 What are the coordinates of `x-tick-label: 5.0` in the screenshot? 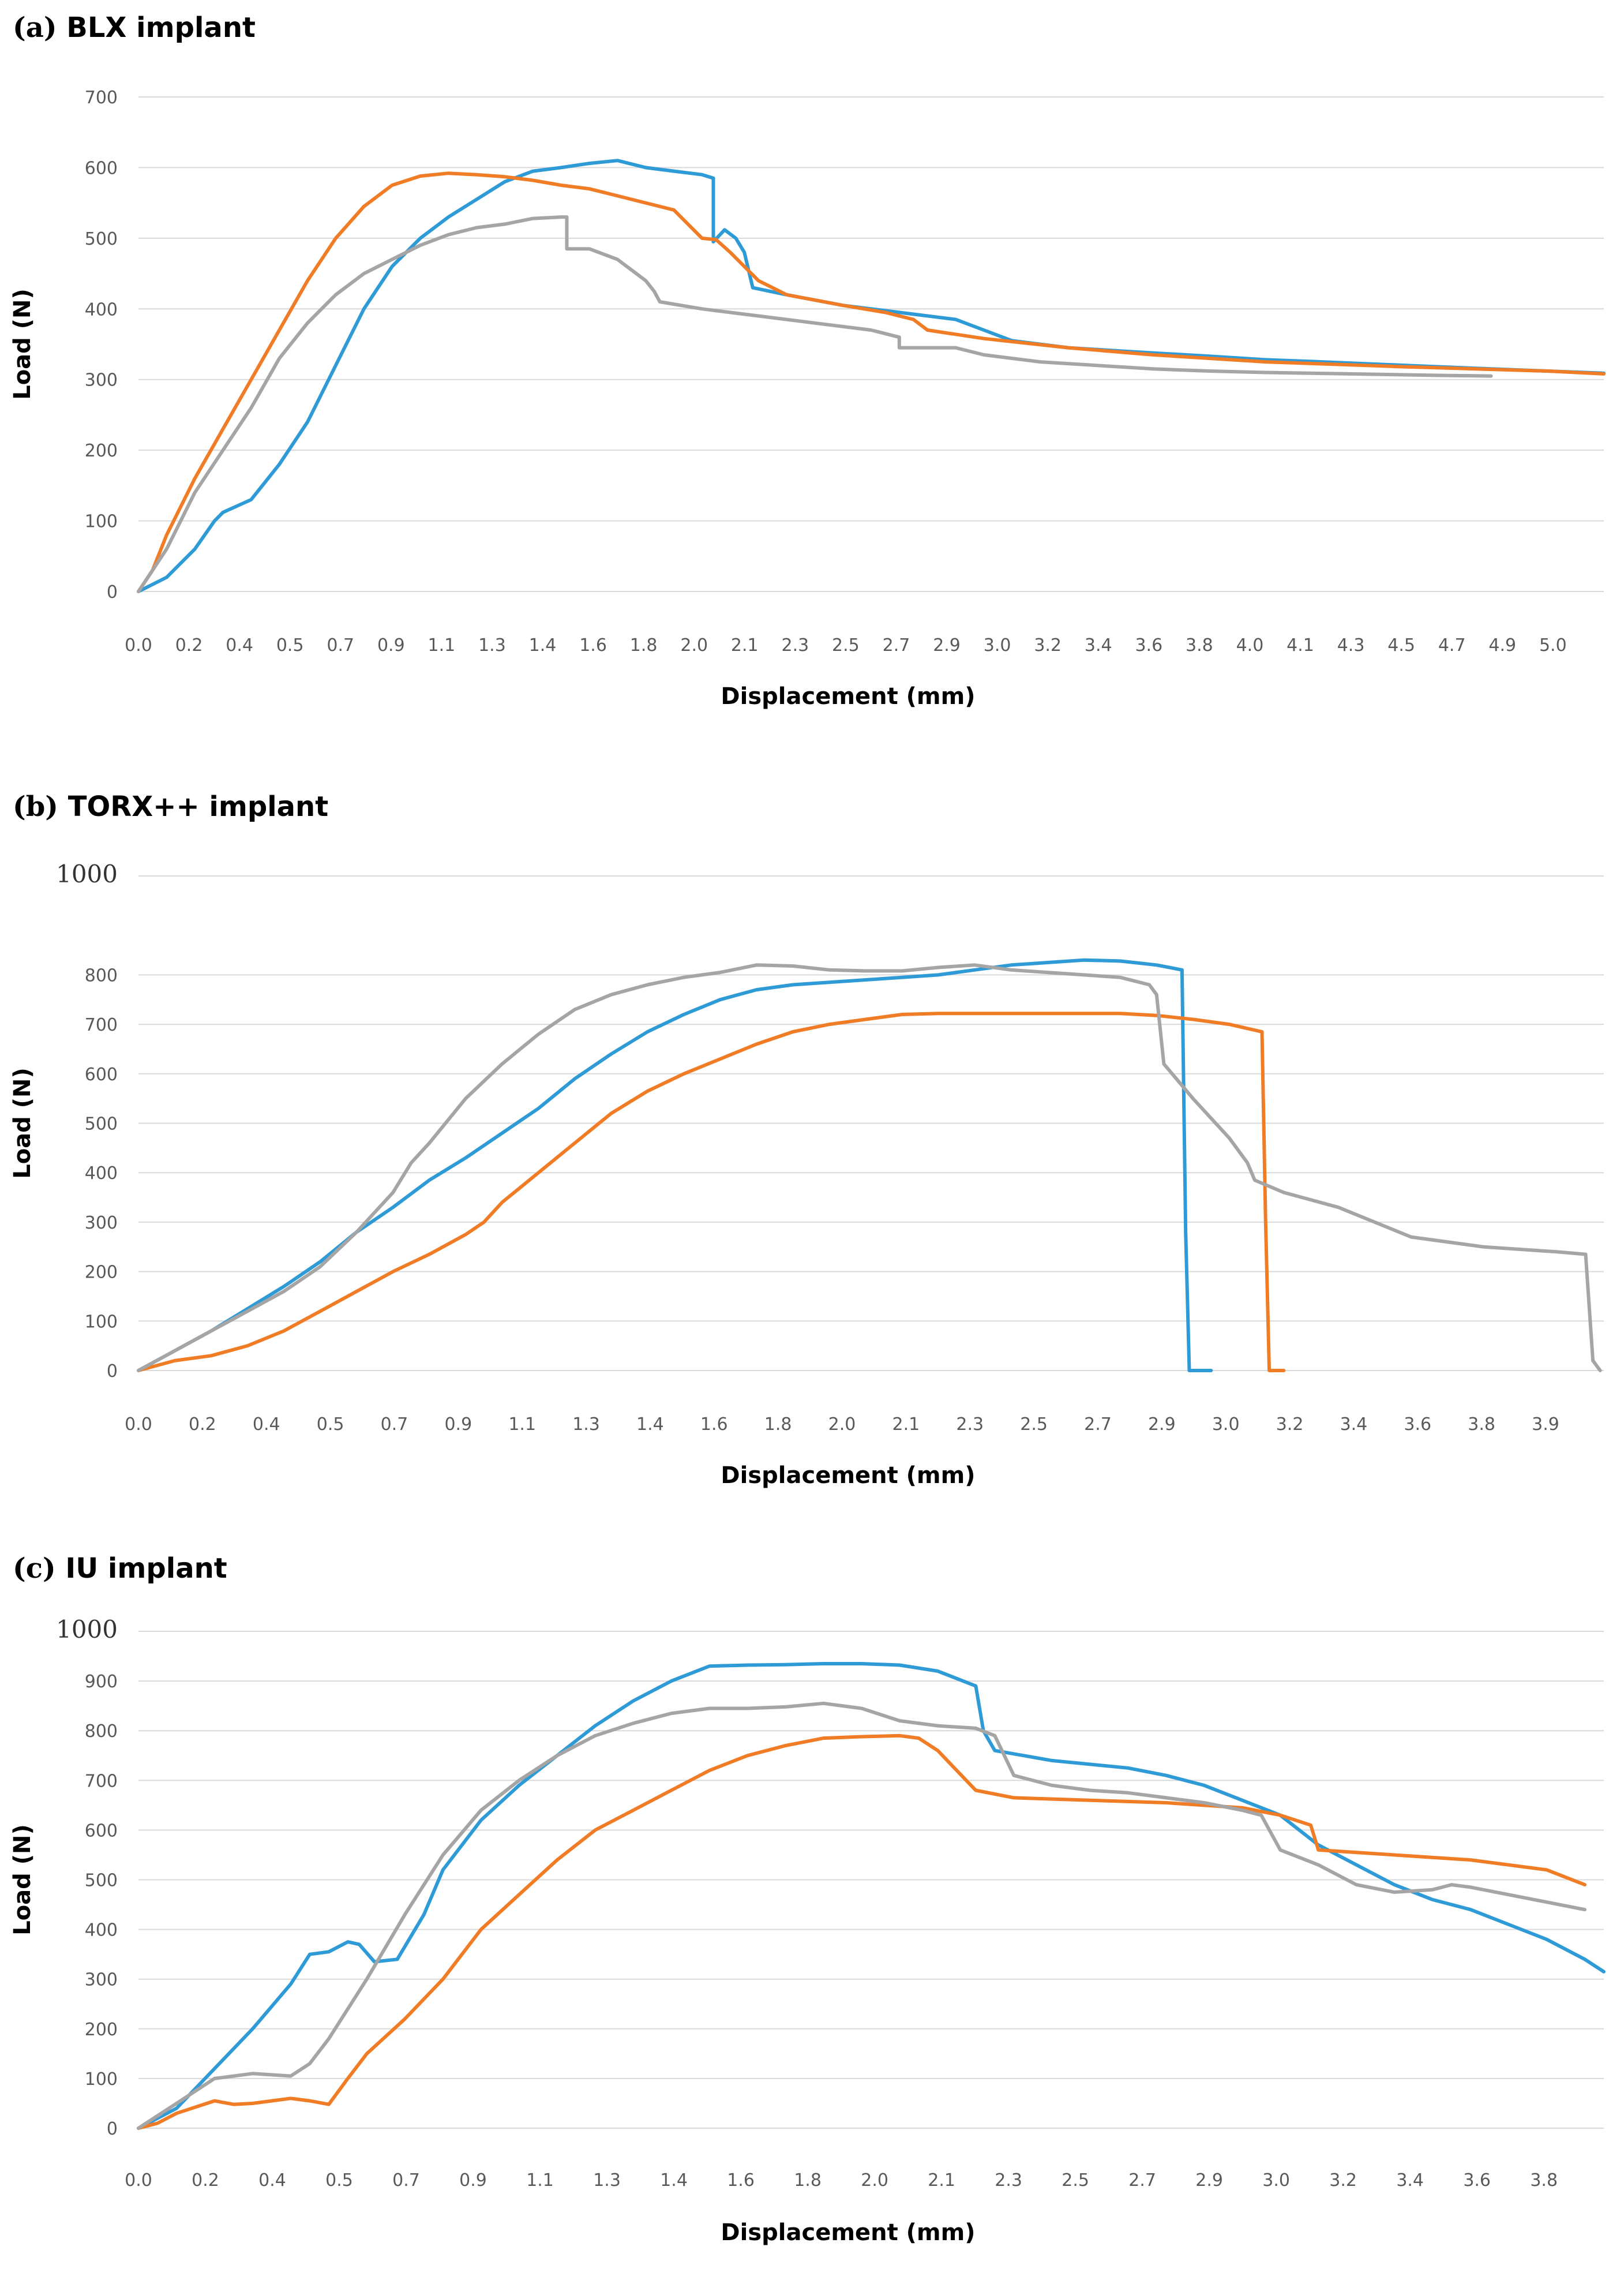 It's located at (1553, 646).